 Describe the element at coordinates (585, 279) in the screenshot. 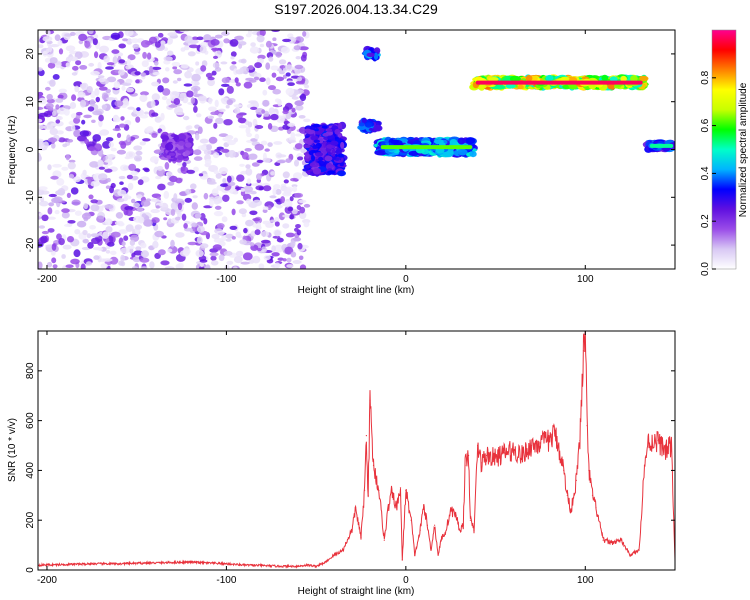

I see `spectrogram-x-tick-label: 100` at that location.